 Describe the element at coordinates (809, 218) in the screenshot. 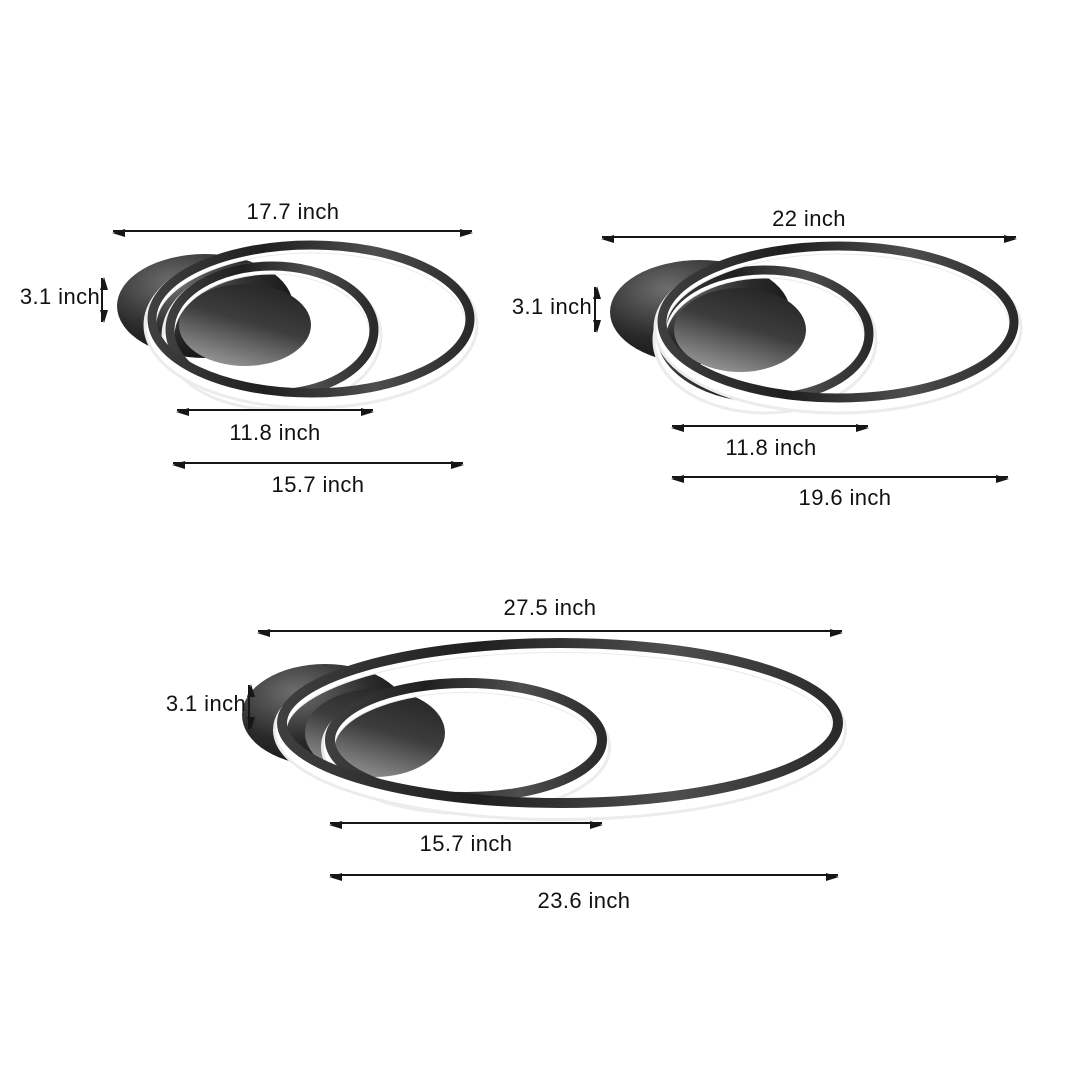

I see `width-dimension-label: 22 inch` at that location.